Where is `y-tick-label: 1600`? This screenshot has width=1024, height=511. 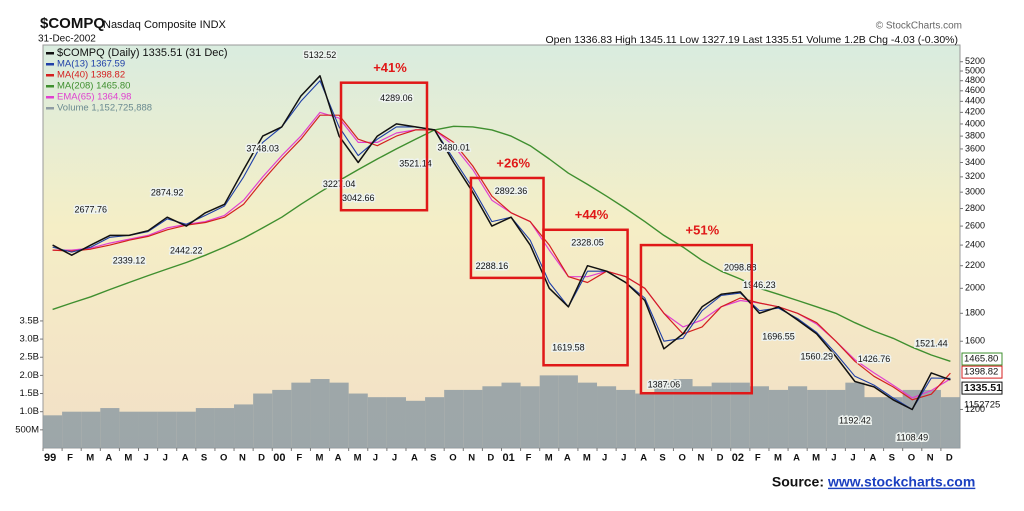
y-tick-label: 1600 is located at coordinates (975, 341).